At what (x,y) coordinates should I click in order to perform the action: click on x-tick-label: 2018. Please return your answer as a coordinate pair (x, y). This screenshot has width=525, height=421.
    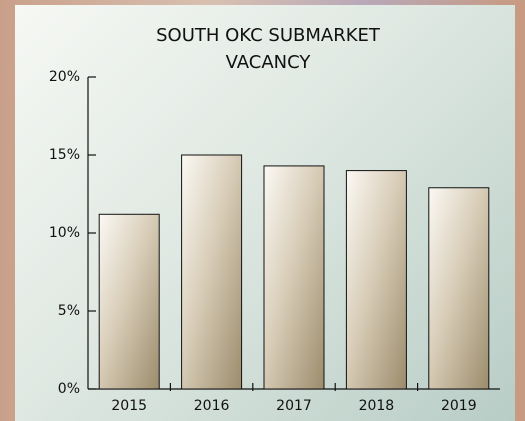
    Looking at the image, I should click on (377, 406).